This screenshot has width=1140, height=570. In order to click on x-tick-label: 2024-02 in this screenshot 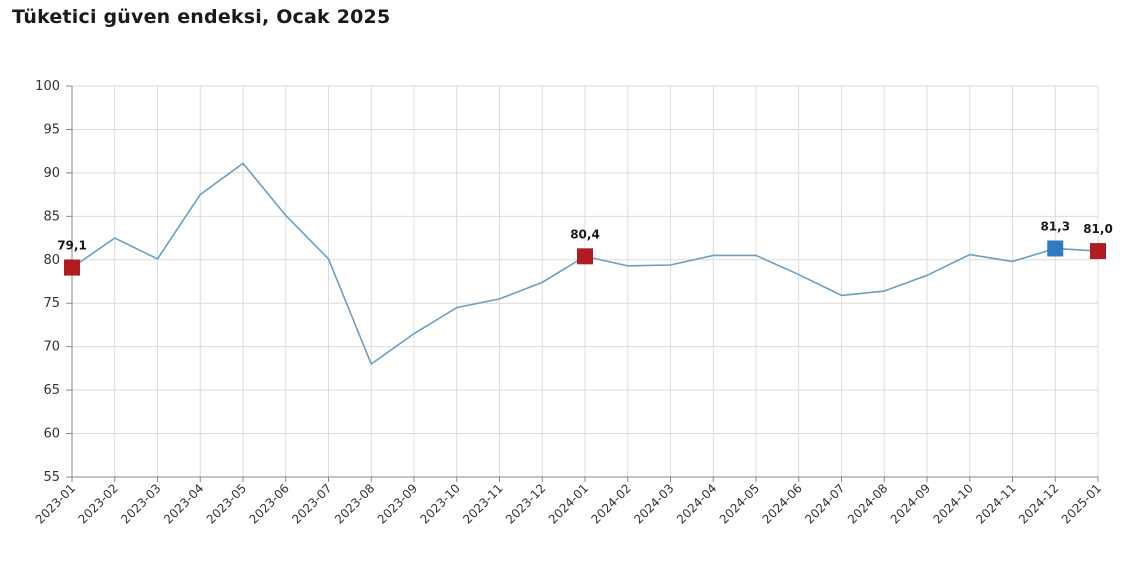, I will do `click(611, 503)`.